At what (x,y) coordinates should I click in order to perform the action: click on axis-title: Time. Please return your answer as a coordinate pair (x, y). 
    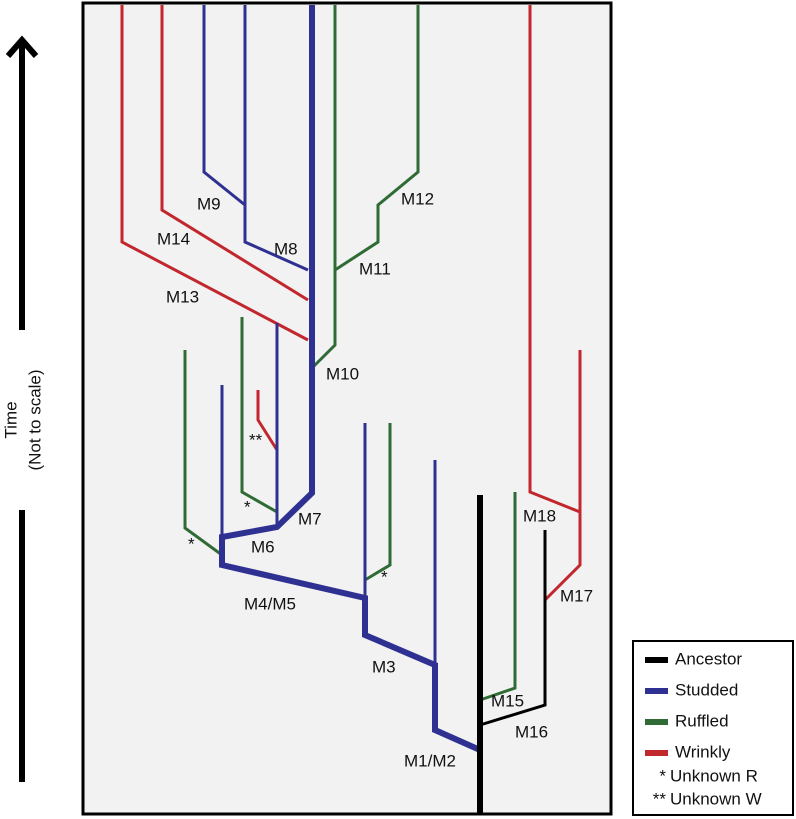
    Looking at the image, I should click on (10, 419).